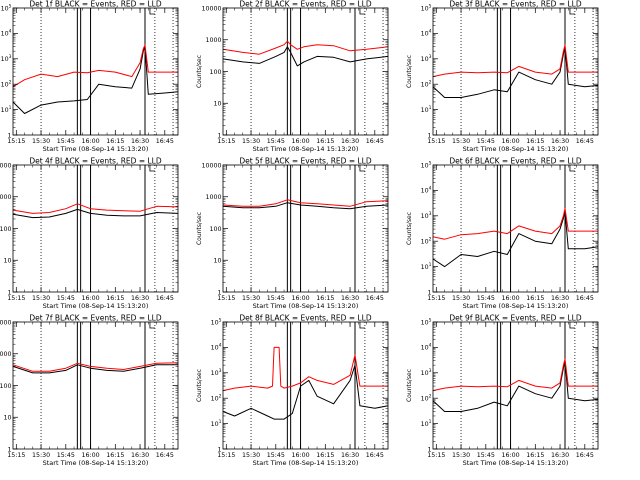 The height and width of the screenshot is (480, 640). I want to click on panel-title: Det 5f BLACK = Events, RED = LLD, so click(305, 161).